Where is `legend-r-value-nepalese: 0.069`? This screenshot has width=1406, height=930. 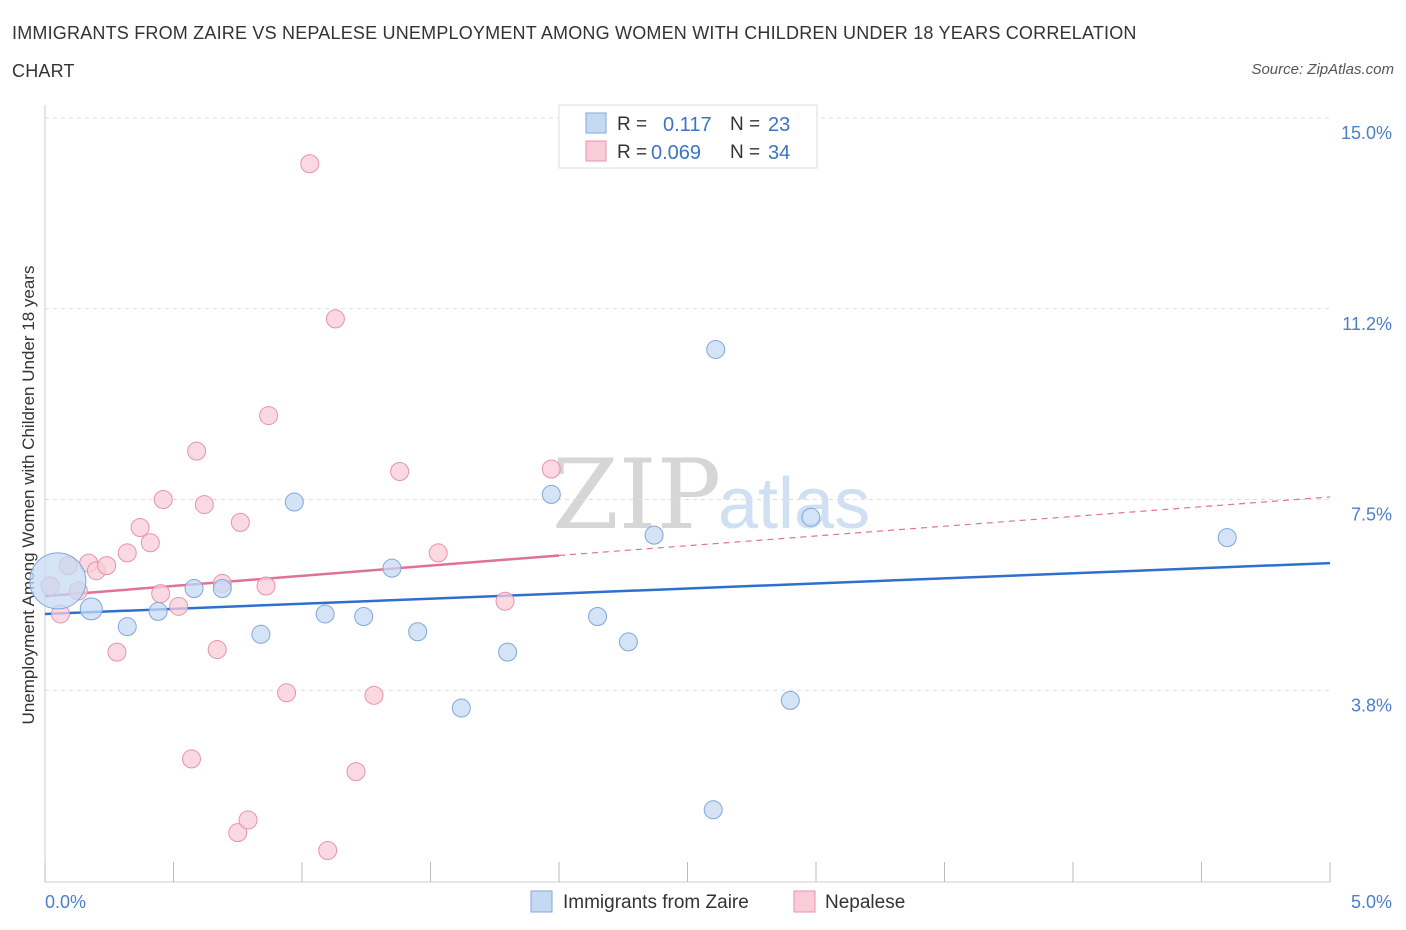 legend-r-value-nepalese: 0.069 is located at coordinates (676, 153).